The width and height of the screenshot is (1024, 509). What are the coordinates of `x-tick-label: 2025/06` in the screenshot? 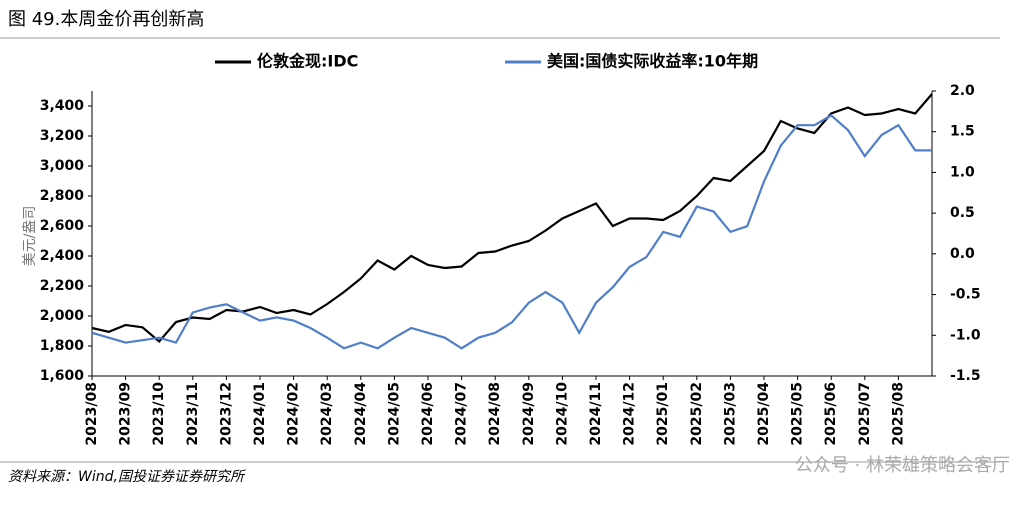 It's located at (831, 414).